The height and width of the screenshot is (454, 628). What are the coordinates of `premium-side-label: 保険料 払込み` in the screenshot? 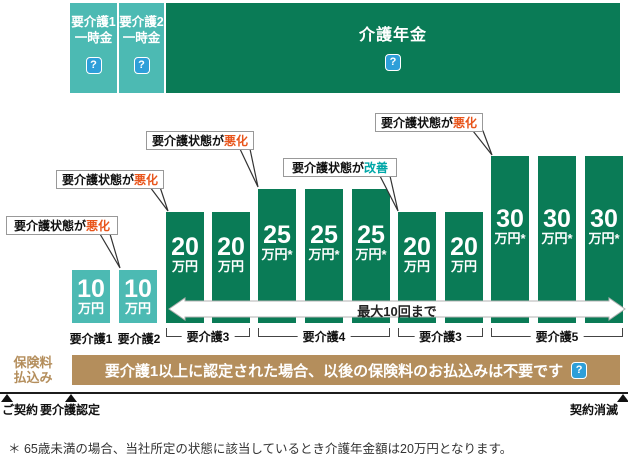 It's located at (33, 370).